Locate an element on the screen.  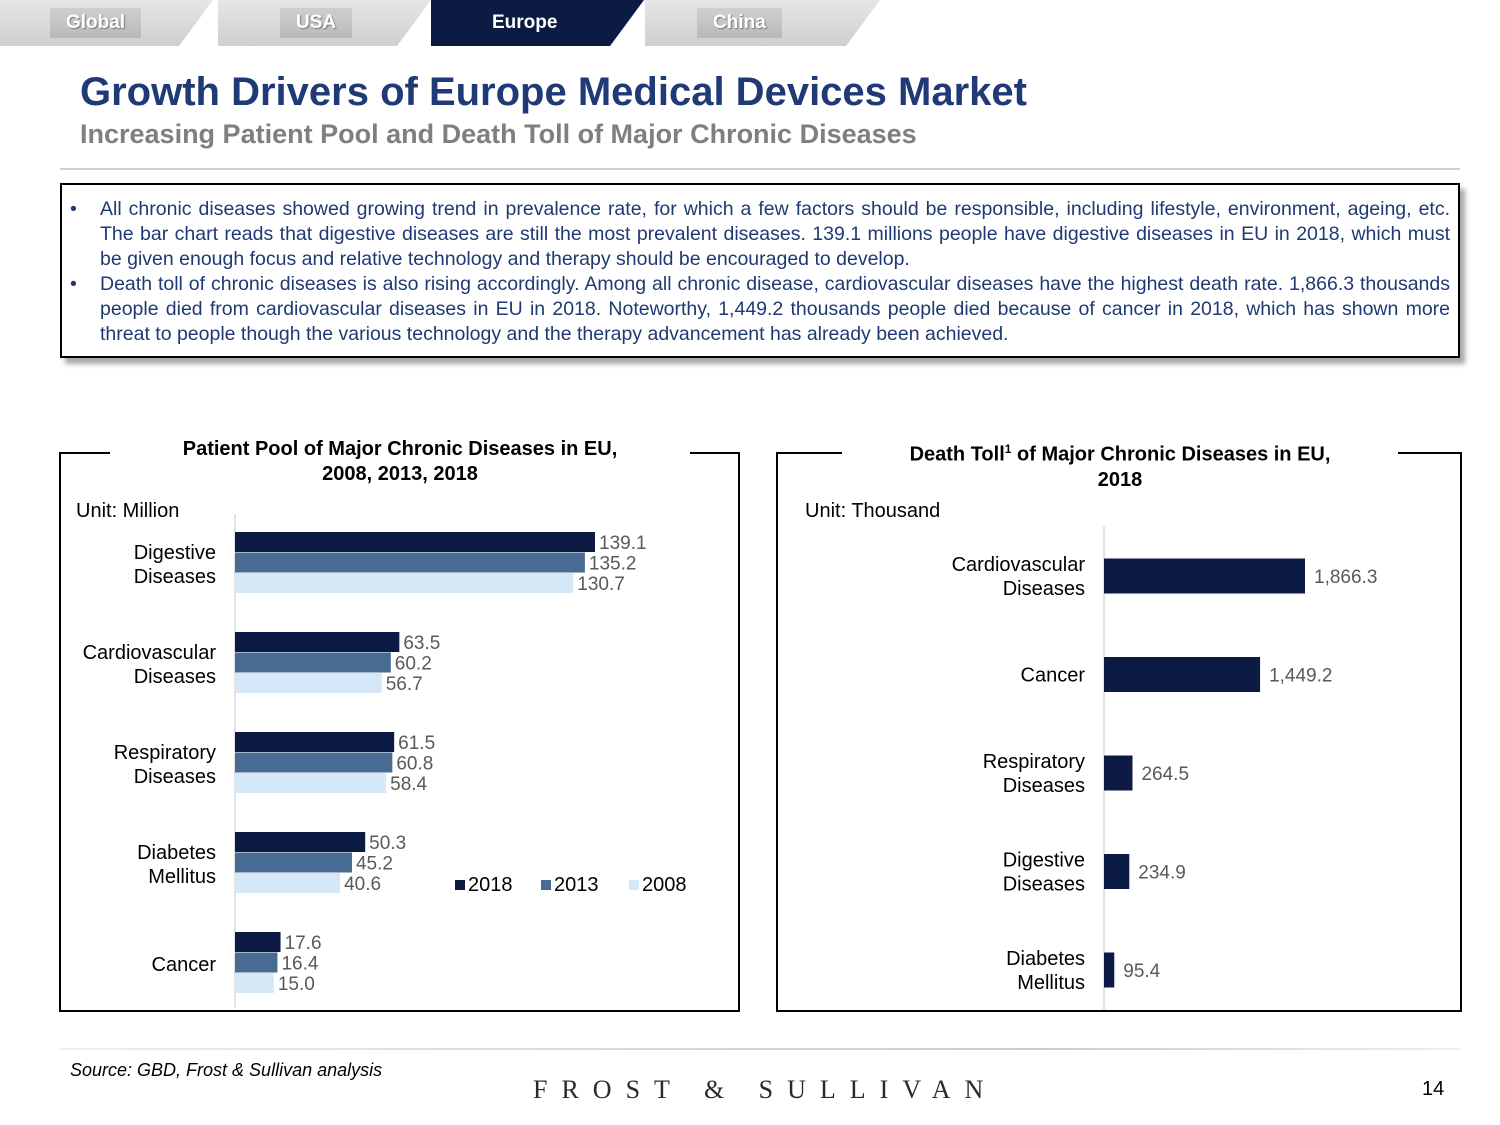
source-note: Source: GBD, Frost & Sullivan analysis is located at coordinates (226, 1070).